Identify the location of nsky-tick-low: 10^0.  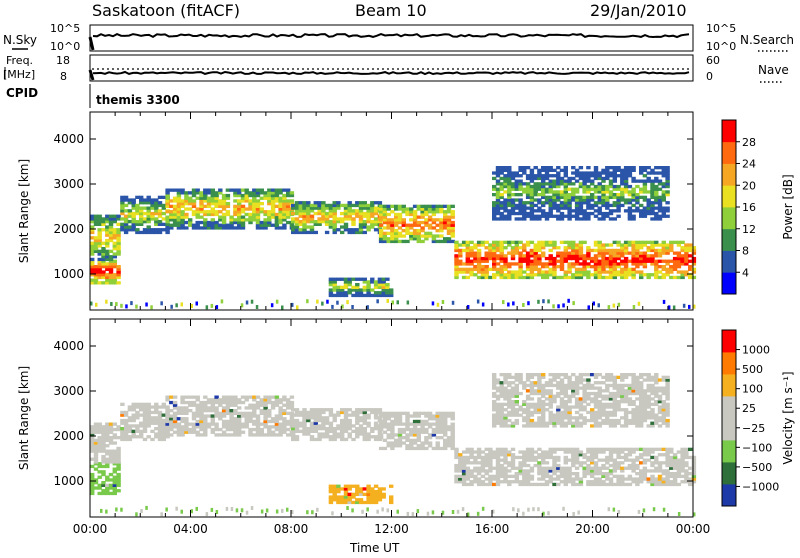
(65, 46).